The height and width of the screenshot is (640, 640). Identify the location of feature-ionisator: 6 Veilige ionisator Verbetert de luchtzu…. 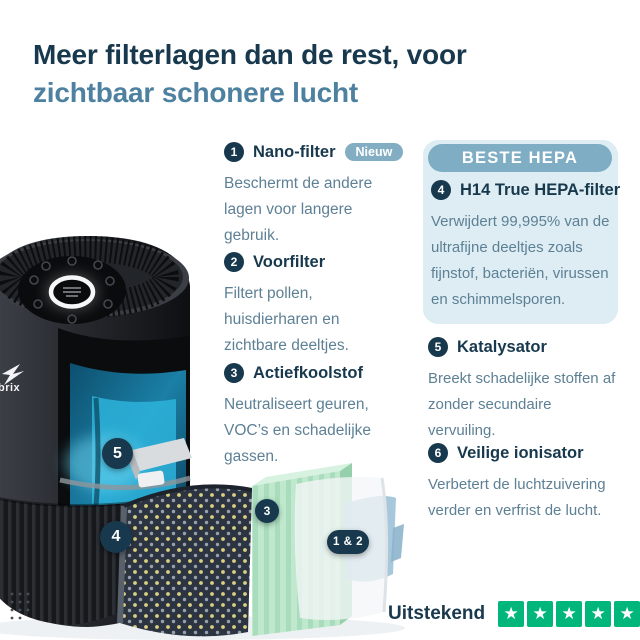
(524, 483).